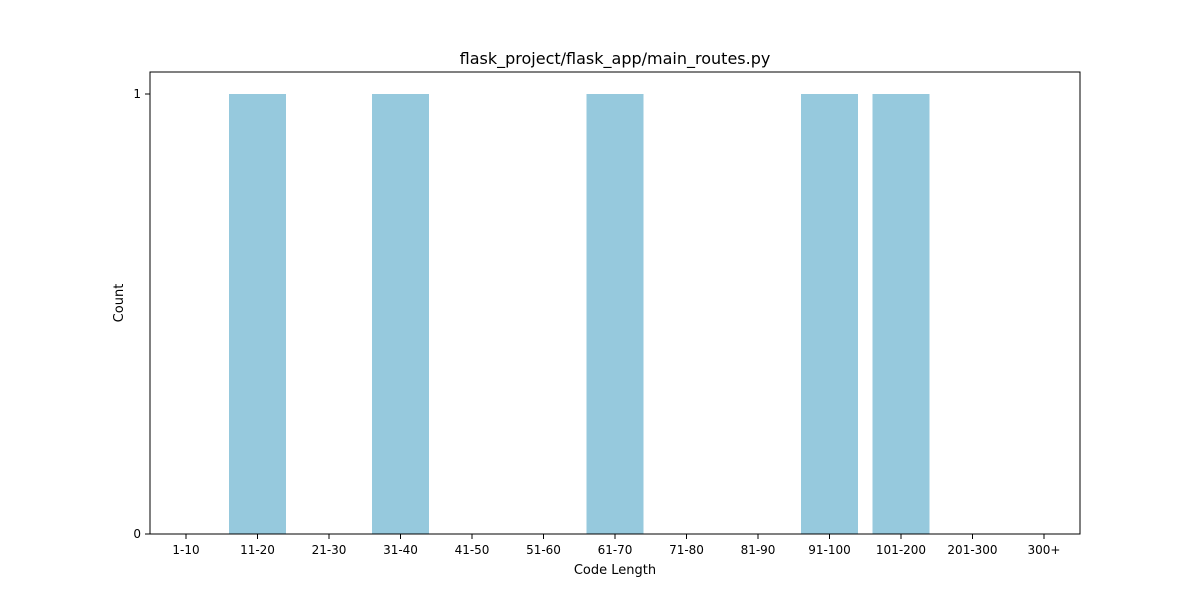  I want to click on x-tick-label: 61-70, so click(615, 550).